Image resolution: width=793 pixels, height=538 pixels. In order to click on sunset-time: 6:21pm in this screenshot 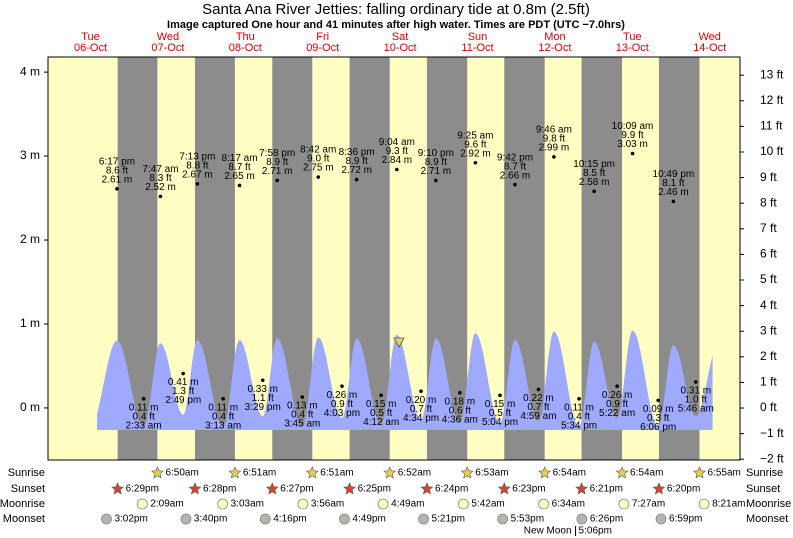, I will do `click(606, 489)`.